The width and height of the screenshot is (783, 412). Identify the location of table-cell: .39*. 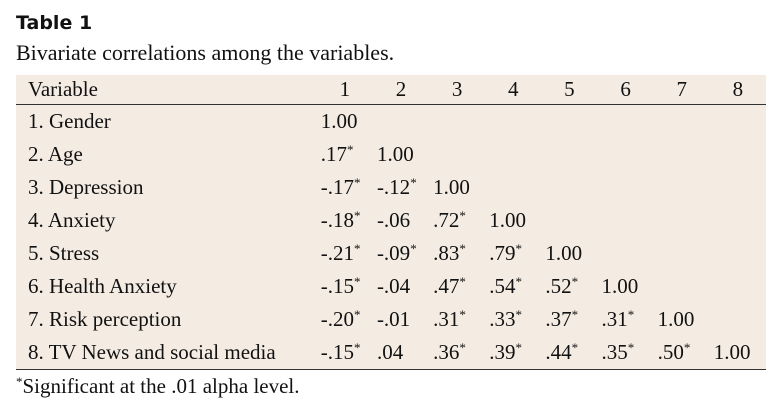
(513, 353).